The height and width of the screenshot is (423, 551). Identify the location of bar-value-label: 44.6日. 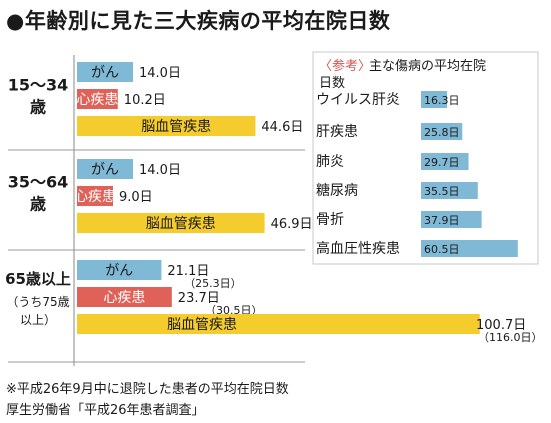
(282, 127).